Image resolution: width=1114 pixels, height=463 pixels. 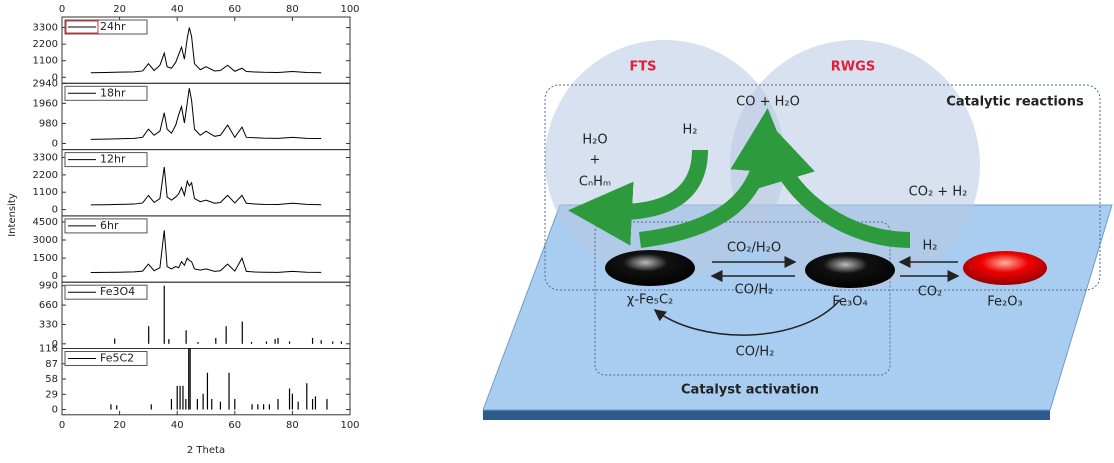 What do you see at coordinates (51, 394) in the screenshot?
I see `y-tick-label: 29` at bounding box center [51, 394].